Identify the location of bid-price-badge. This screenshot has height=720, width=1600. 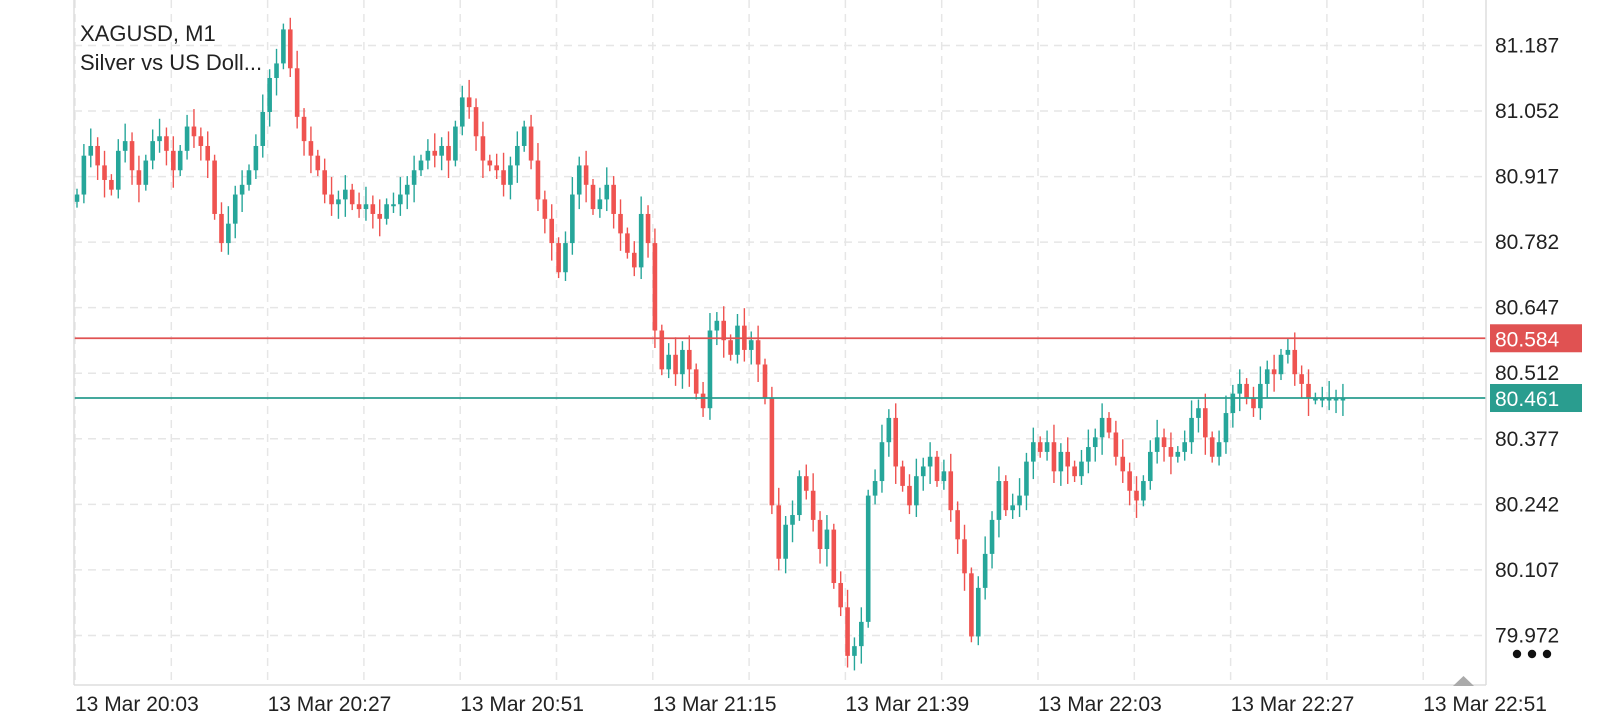
(1536, 398).